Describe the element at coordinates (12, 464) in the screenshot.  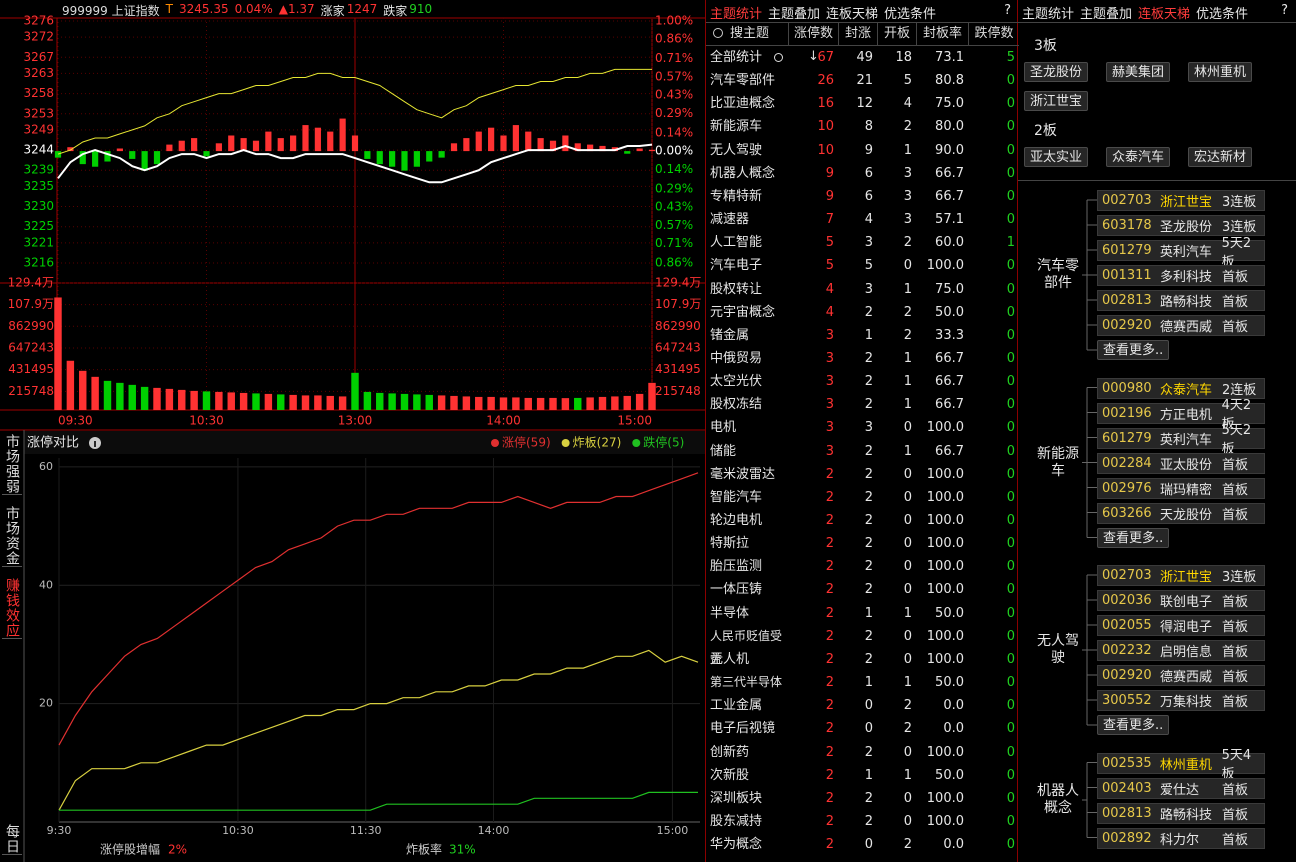
I see `side-tab: 市场强弱` at that location.